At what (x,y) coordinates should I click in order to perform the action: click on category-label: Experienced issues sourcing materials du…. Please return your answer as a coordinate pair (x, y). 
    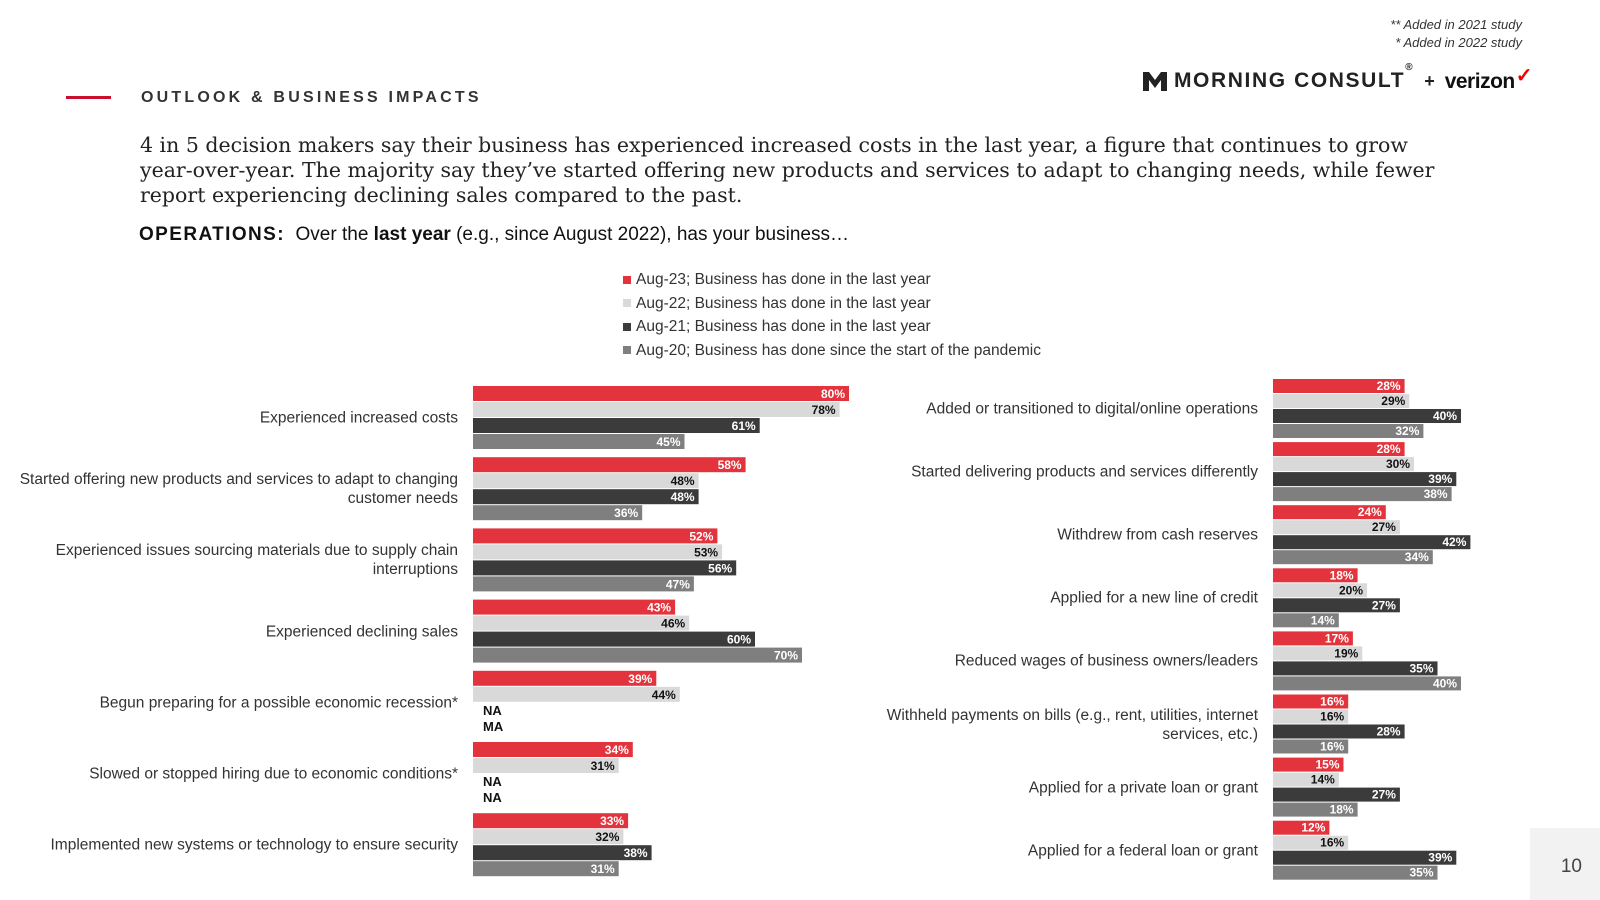
    Looking at the image, I should click on (256, 560).